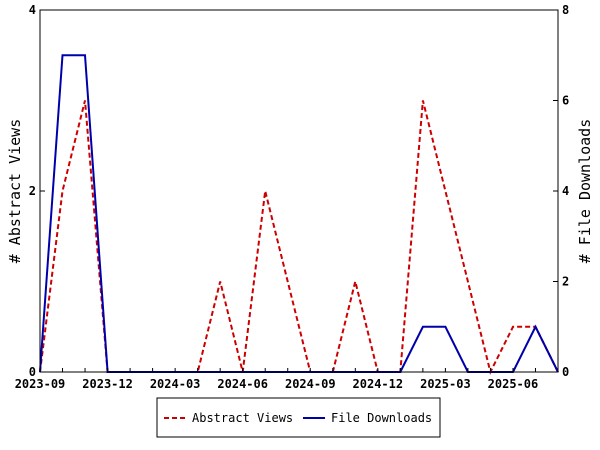 The width and height of the screenshot is (600, 450). I want to click on legend-box, so click(298, 417).